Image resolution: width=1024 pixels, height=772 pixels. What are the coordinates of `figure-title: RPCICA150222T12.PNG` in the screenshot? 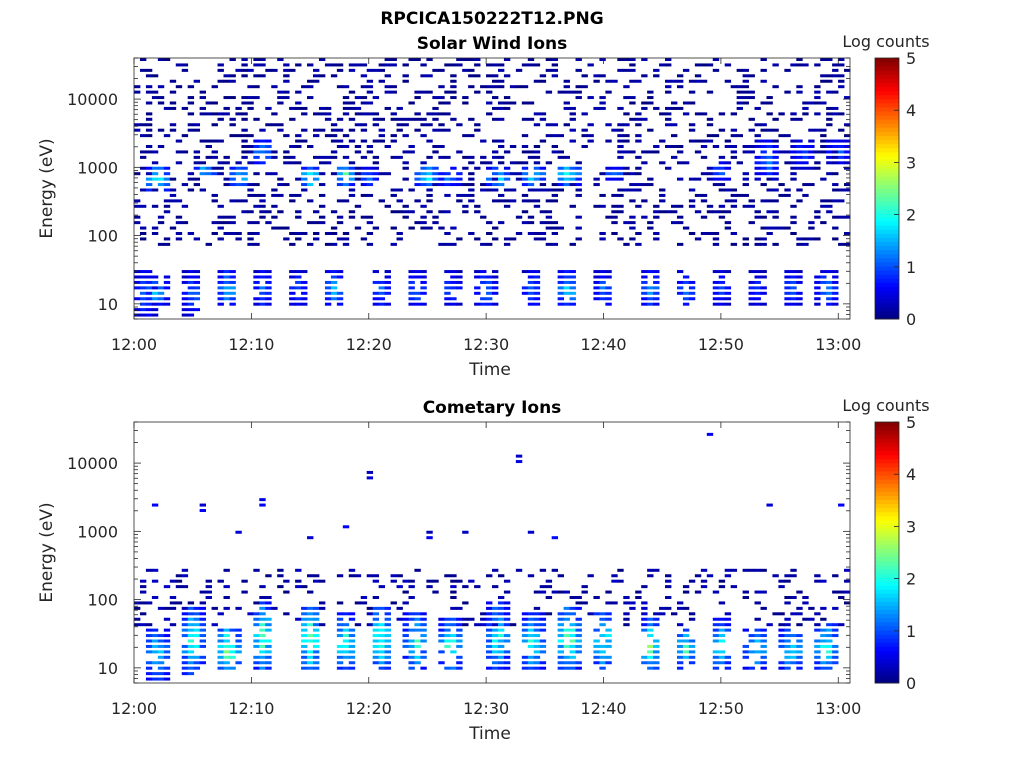 It's located at (491, 19).